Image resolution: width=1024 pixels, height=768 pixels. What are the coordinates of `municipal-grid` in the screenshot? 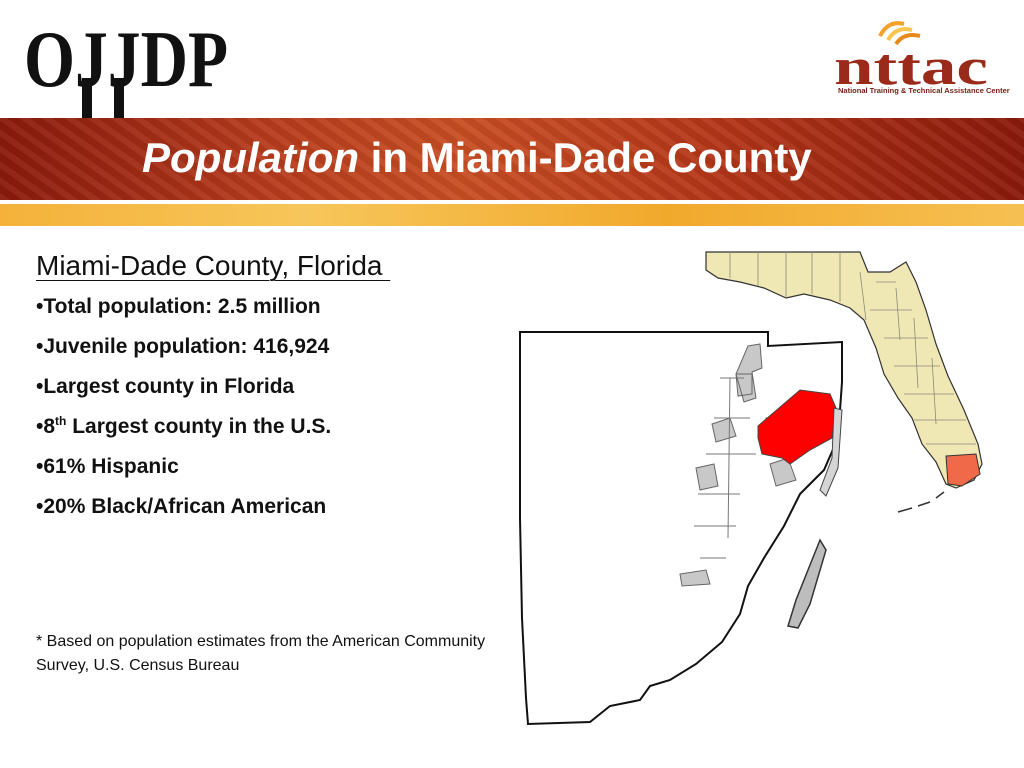 It's located at (725, 468).